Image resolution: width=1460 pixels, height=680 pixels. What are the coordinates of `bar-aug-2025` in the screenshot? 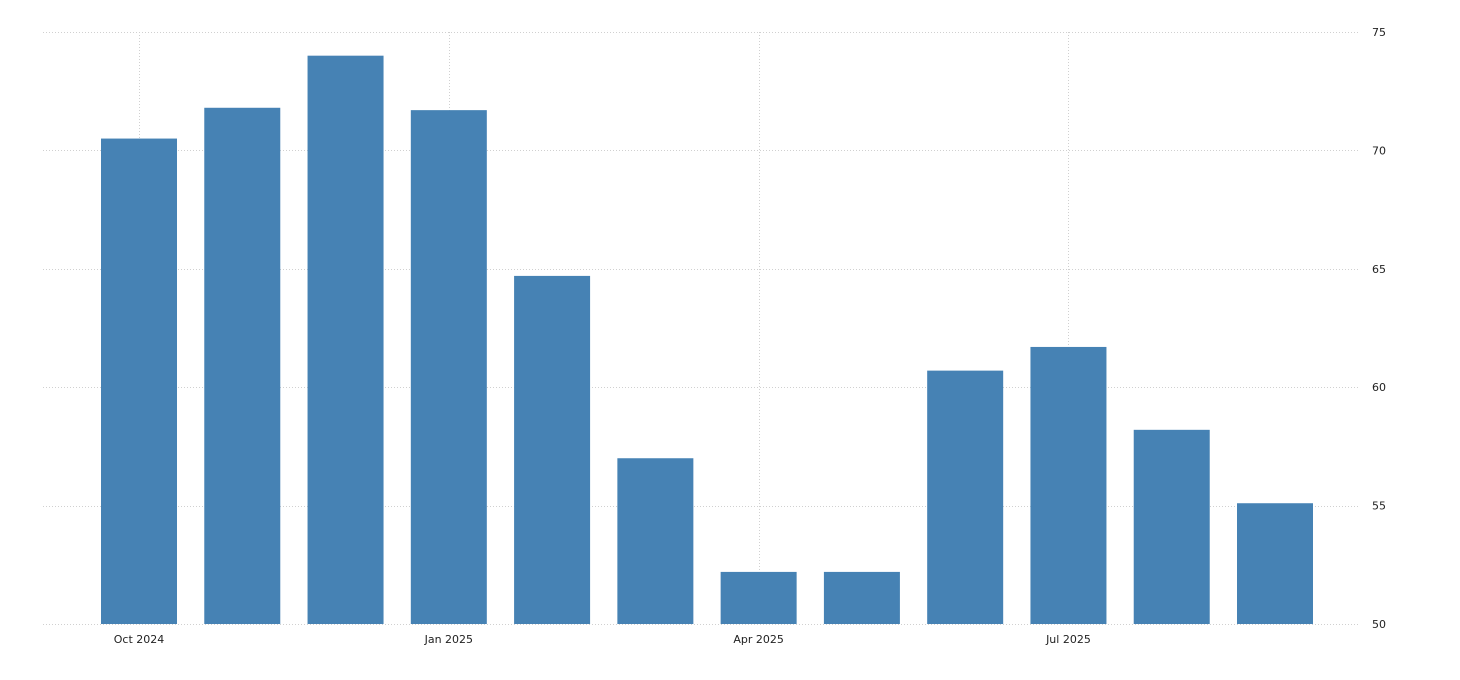 It's located at (1171, 526).